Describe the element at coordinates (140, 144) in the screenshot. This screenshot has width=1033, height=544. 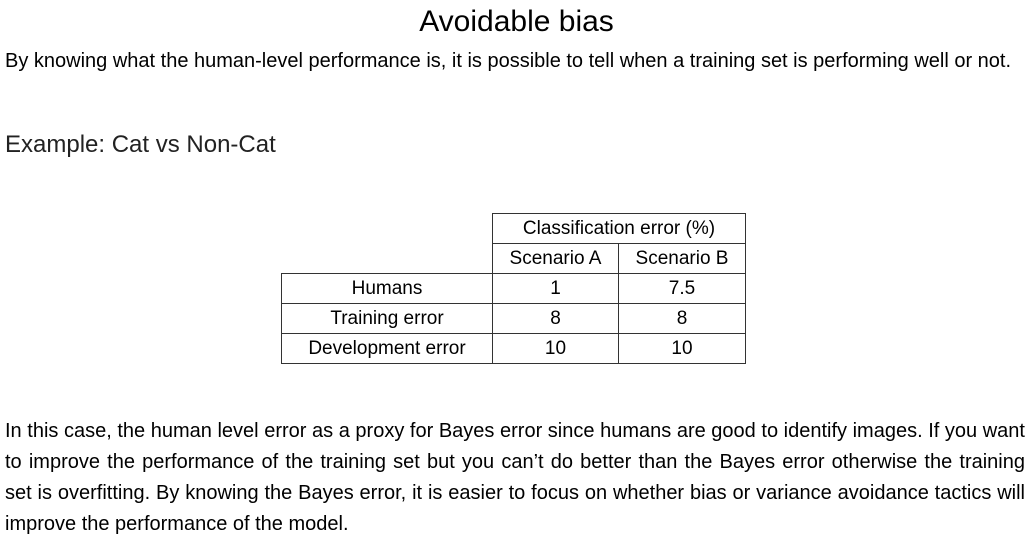
I see `example-heading: Example: Cat vs Non-Cat` at that location.